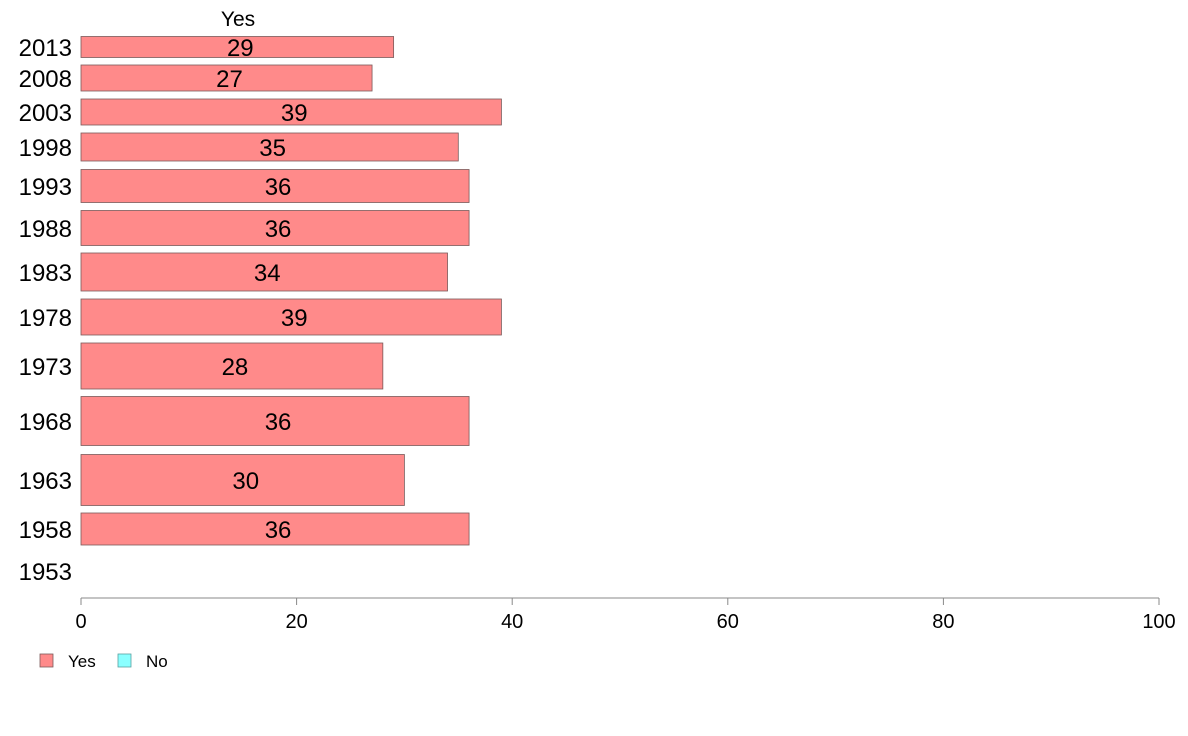 The width and height of the screenshot is (1188, 736). Describe the element at coordinates (124, 660) in the screenshot. I see `legend-swatch-no` at that location.